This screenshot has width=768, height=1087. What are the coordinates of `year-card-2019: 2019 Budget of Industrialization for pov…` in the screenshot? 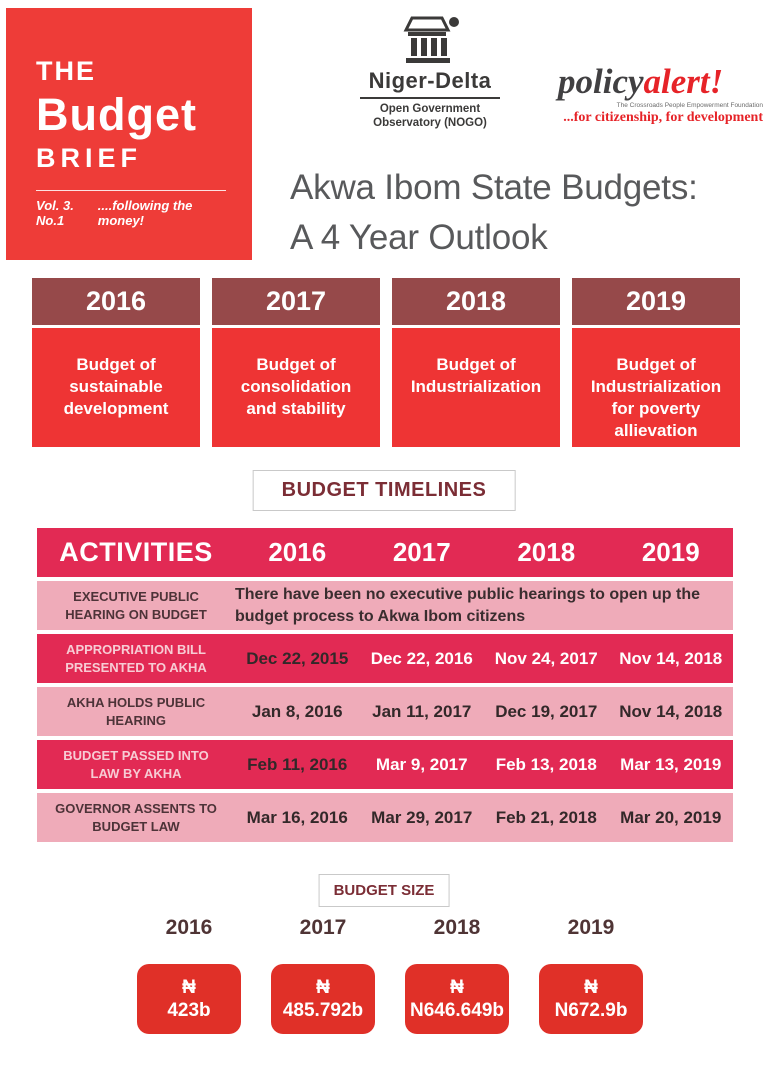 It's located at (656, 362).